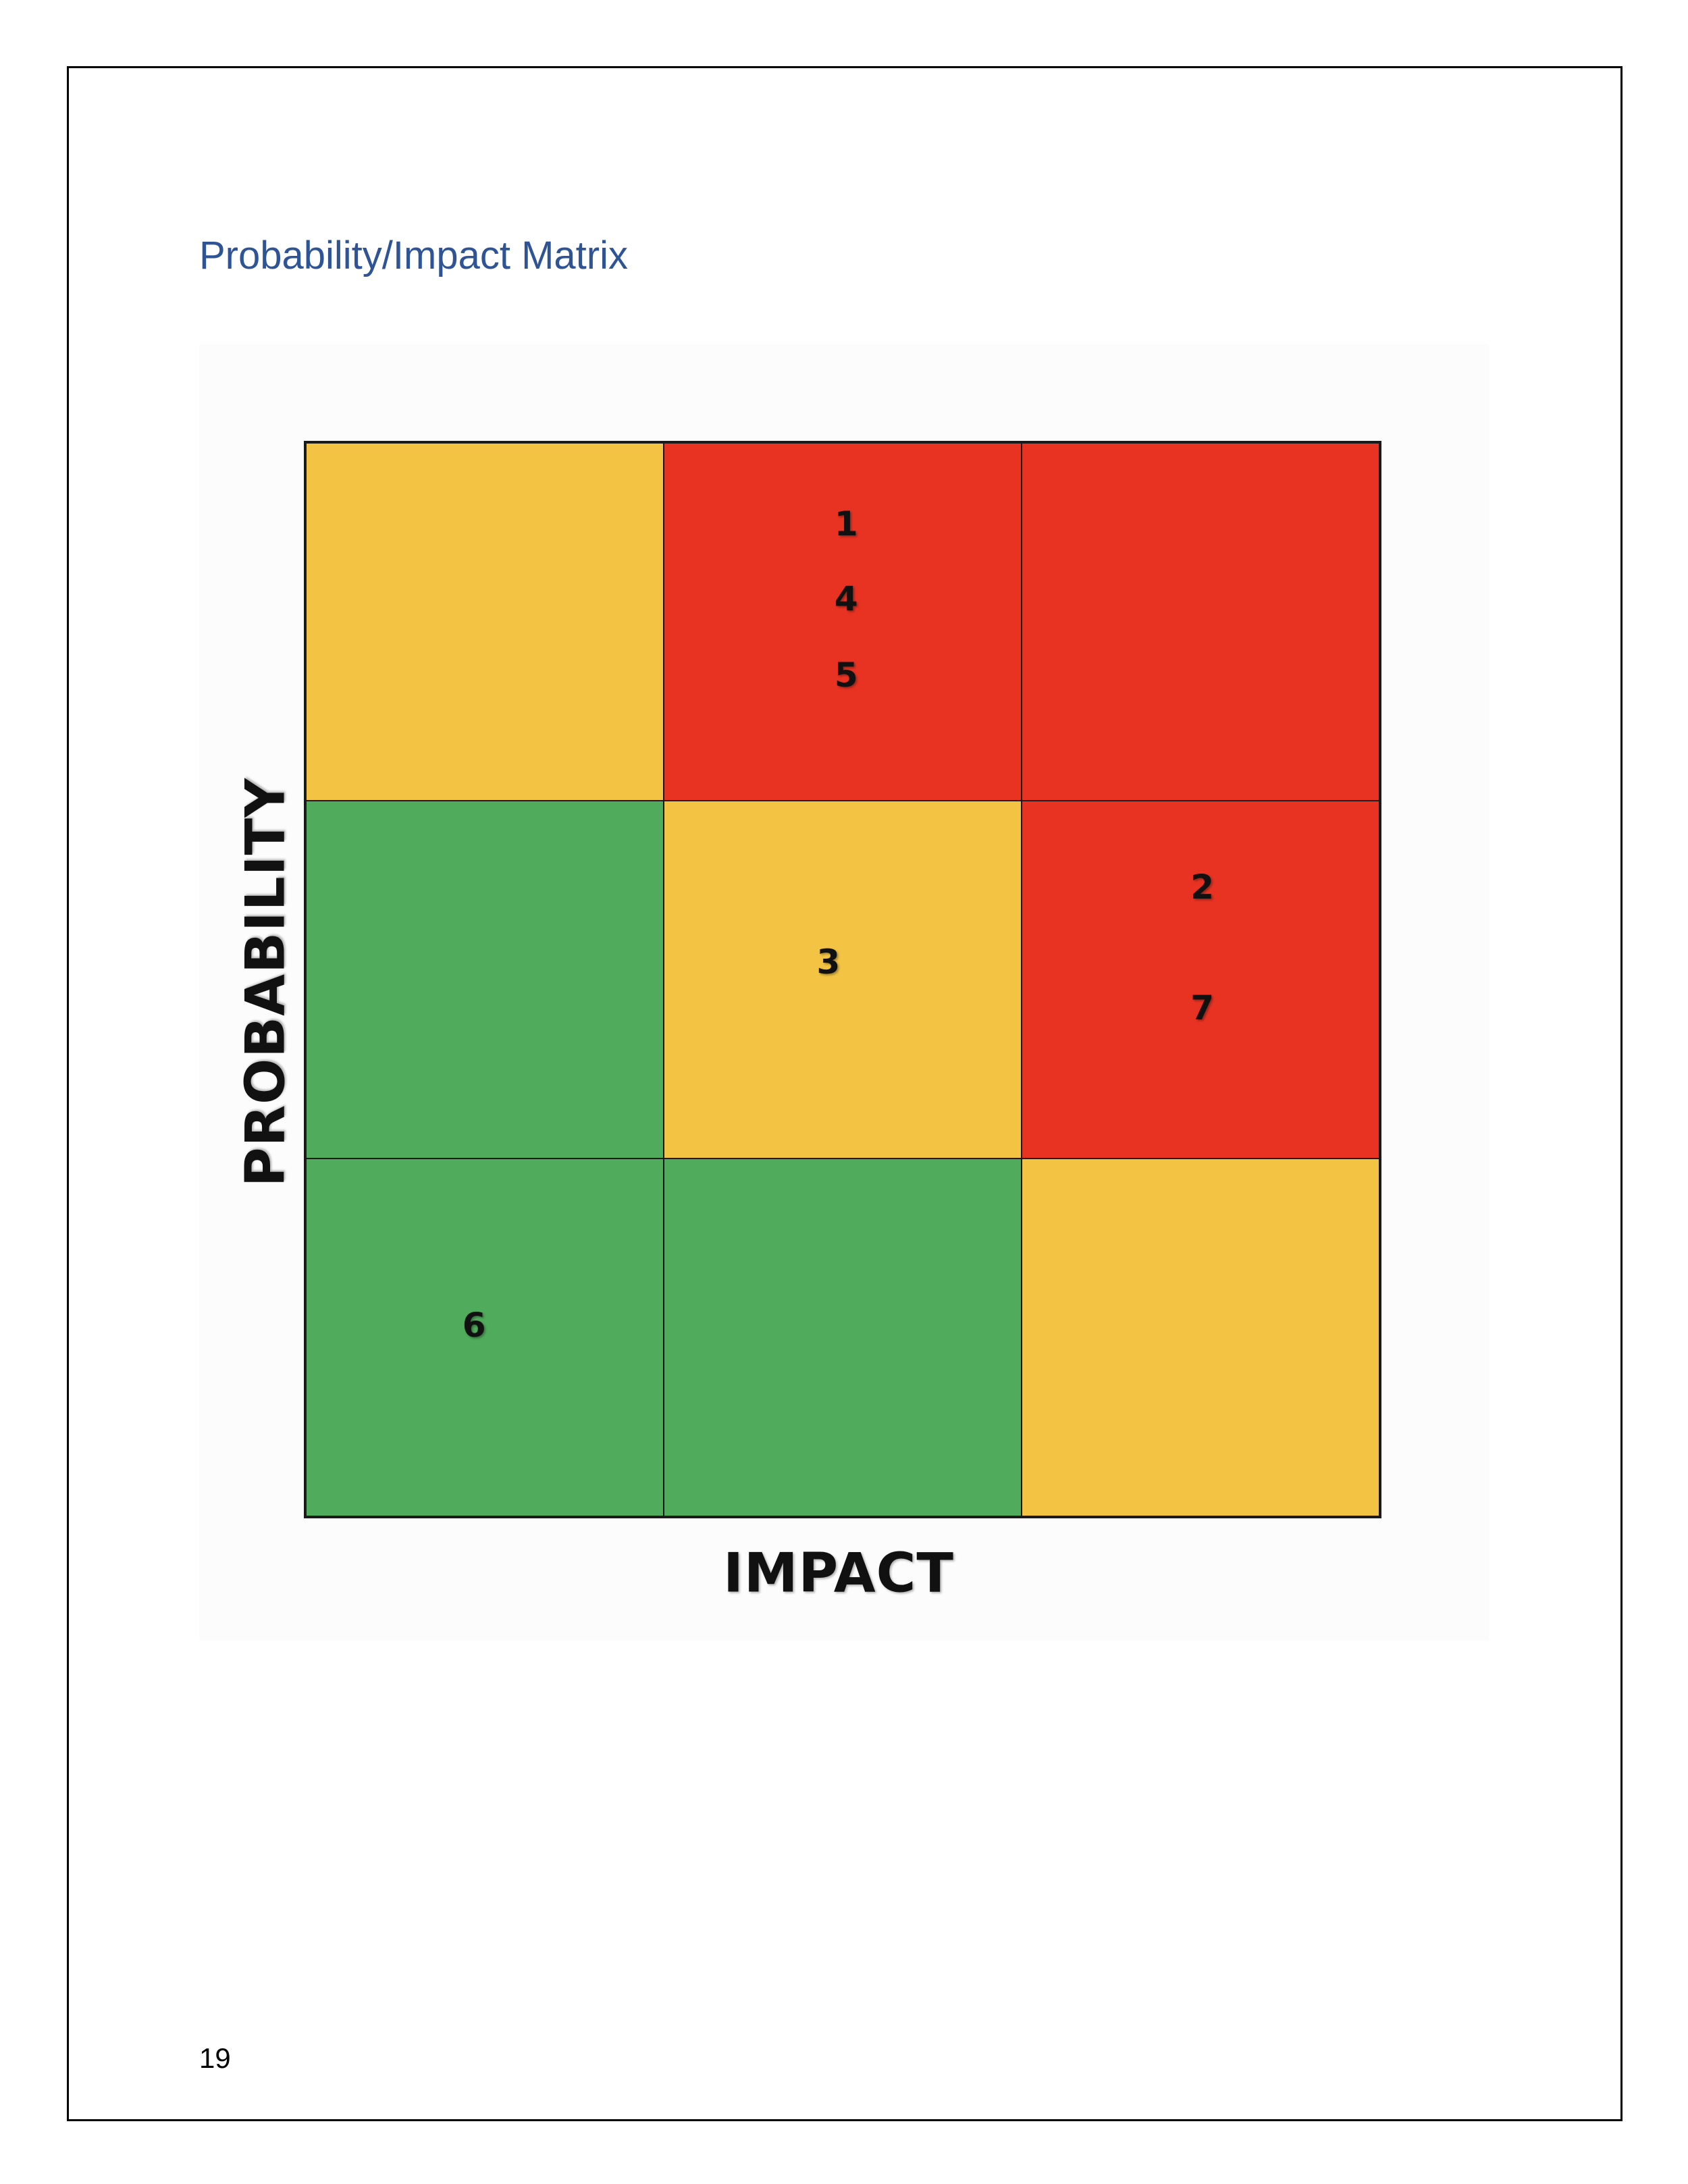 This screenshot has width=1688, height=2184. I want to click on risk-marker: 6, so click(474, 1325).